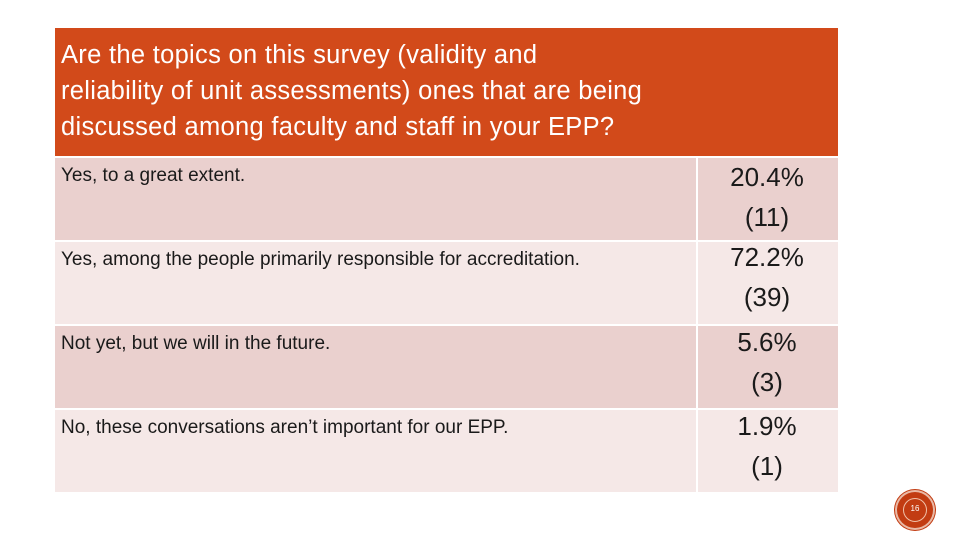 This screenshot has height=540, width=960. I want to click on percent-value: 5.6%, so click(767, 342).